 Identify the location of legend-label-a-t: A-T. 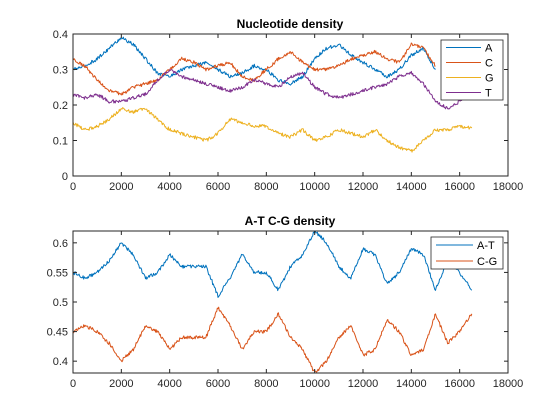
(486, 246).